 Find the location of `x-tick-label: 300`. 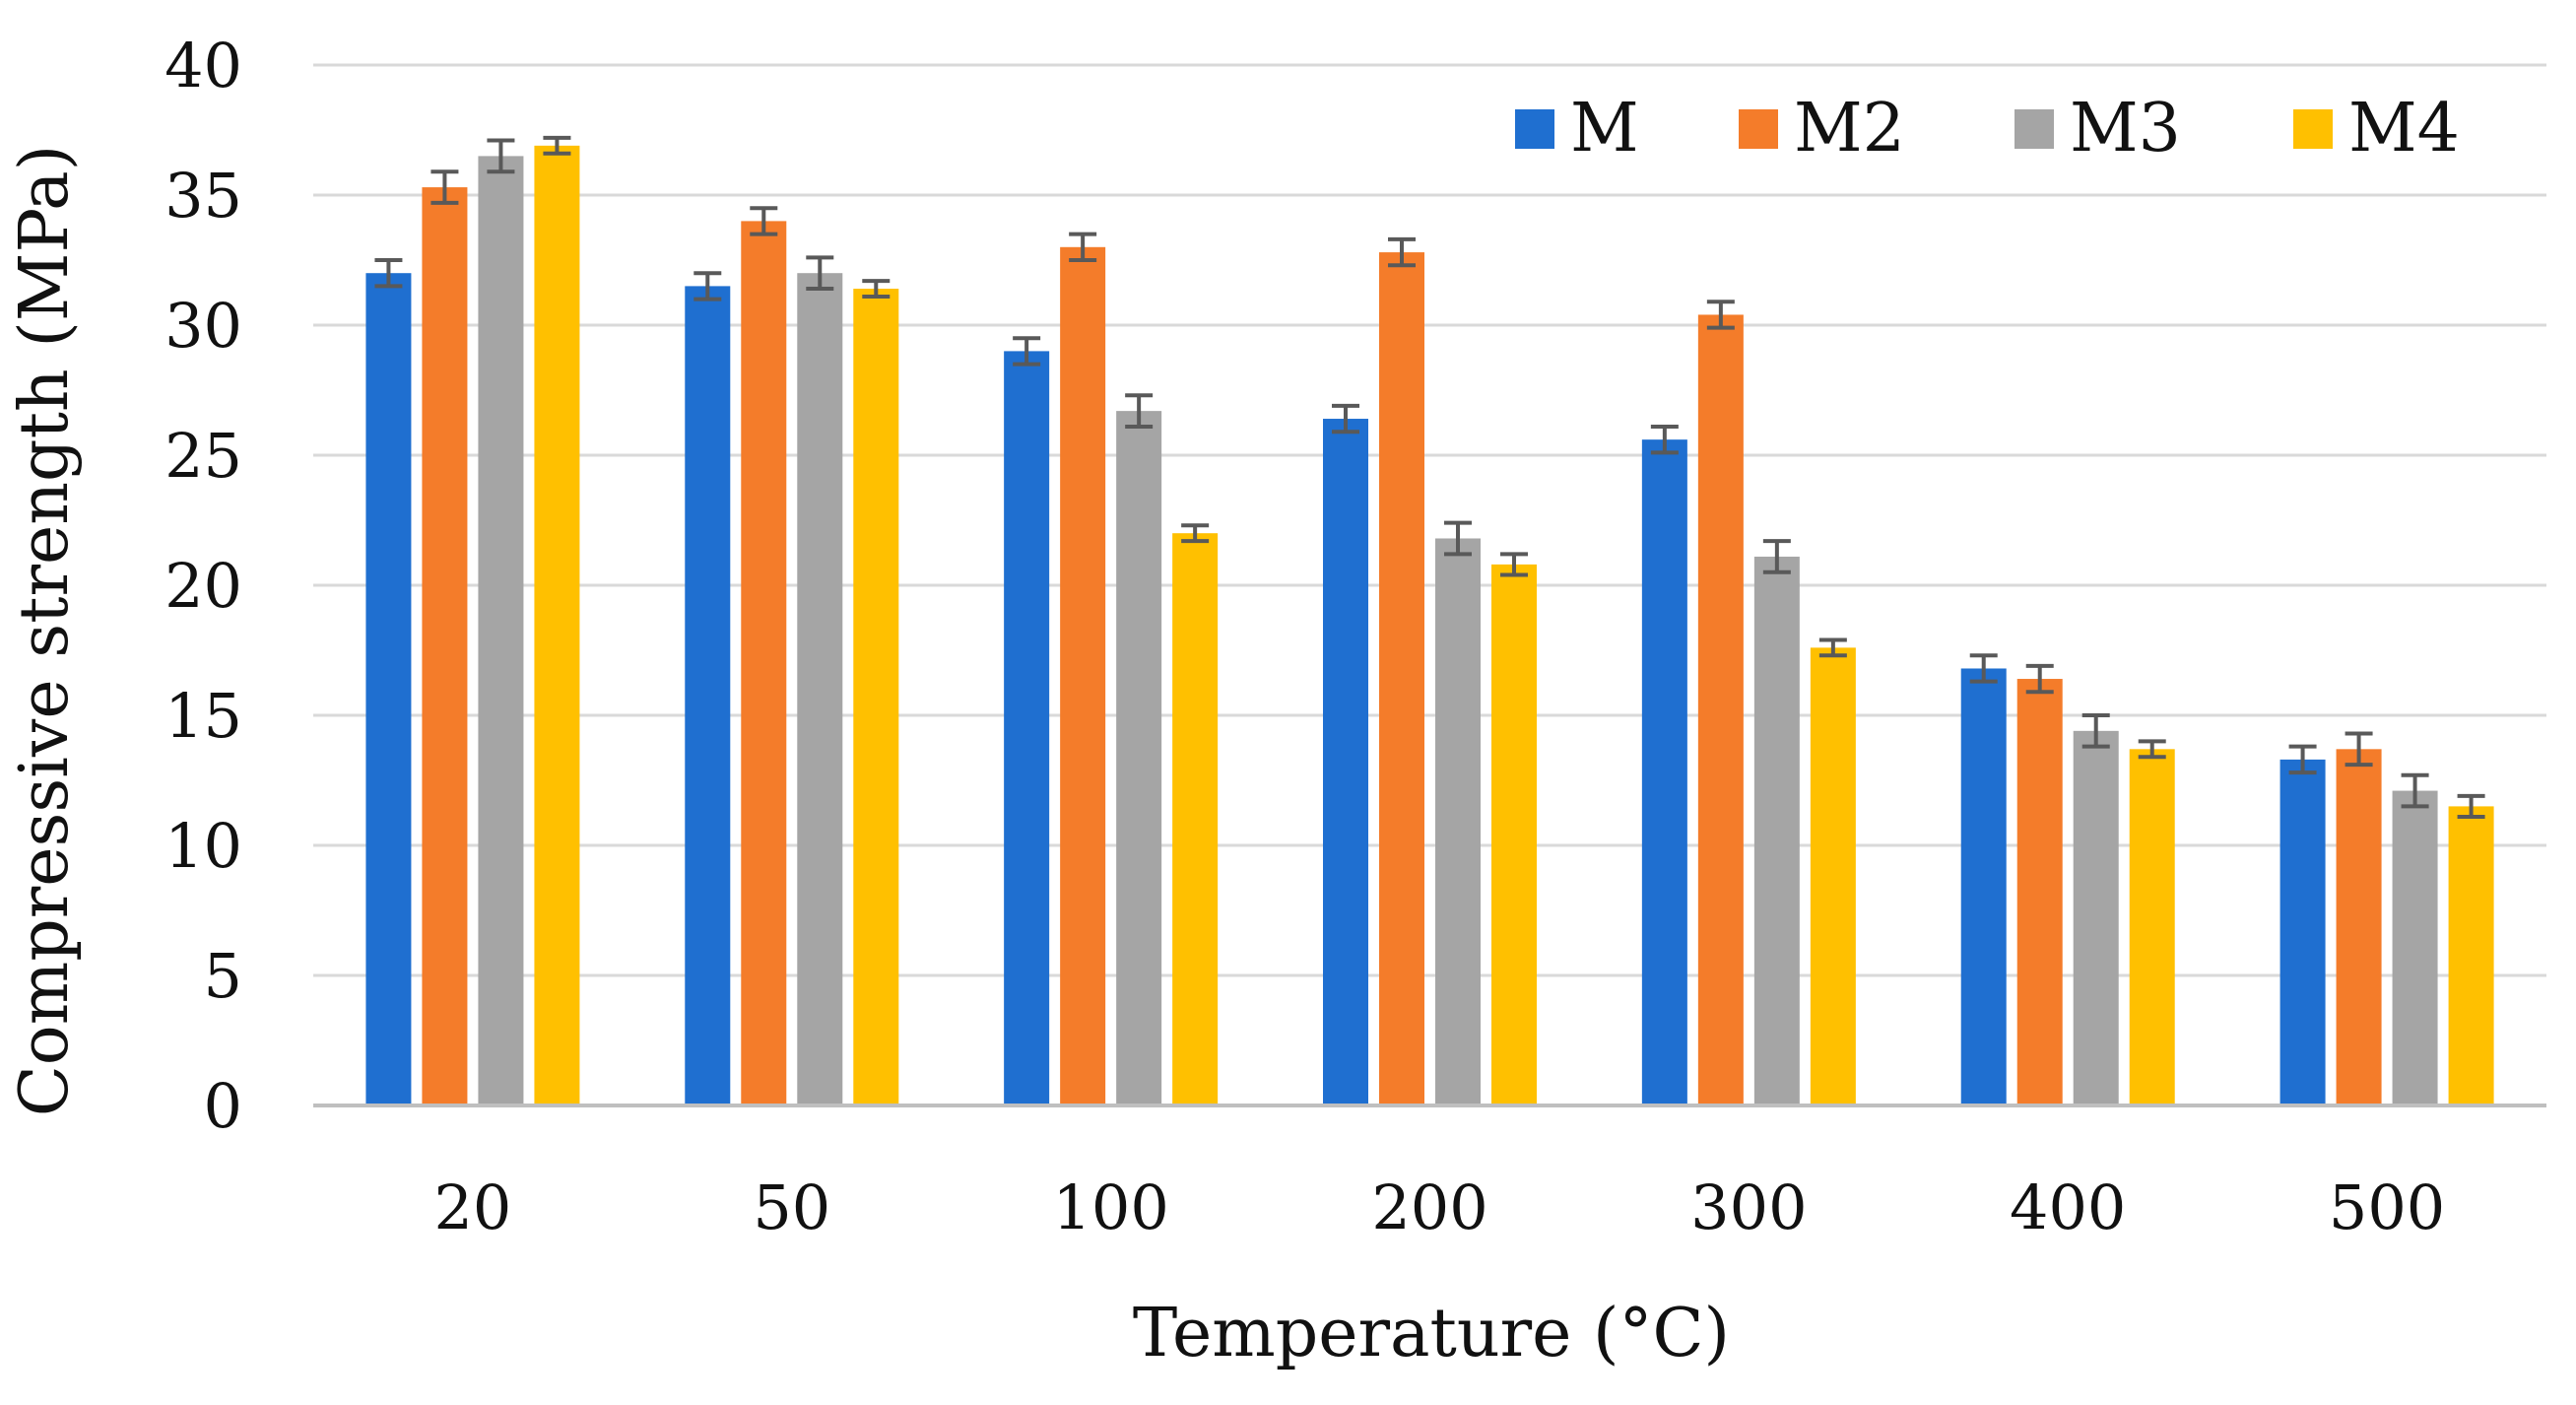

x-tick-label: 300 is located at coordinates (1749, 1207).